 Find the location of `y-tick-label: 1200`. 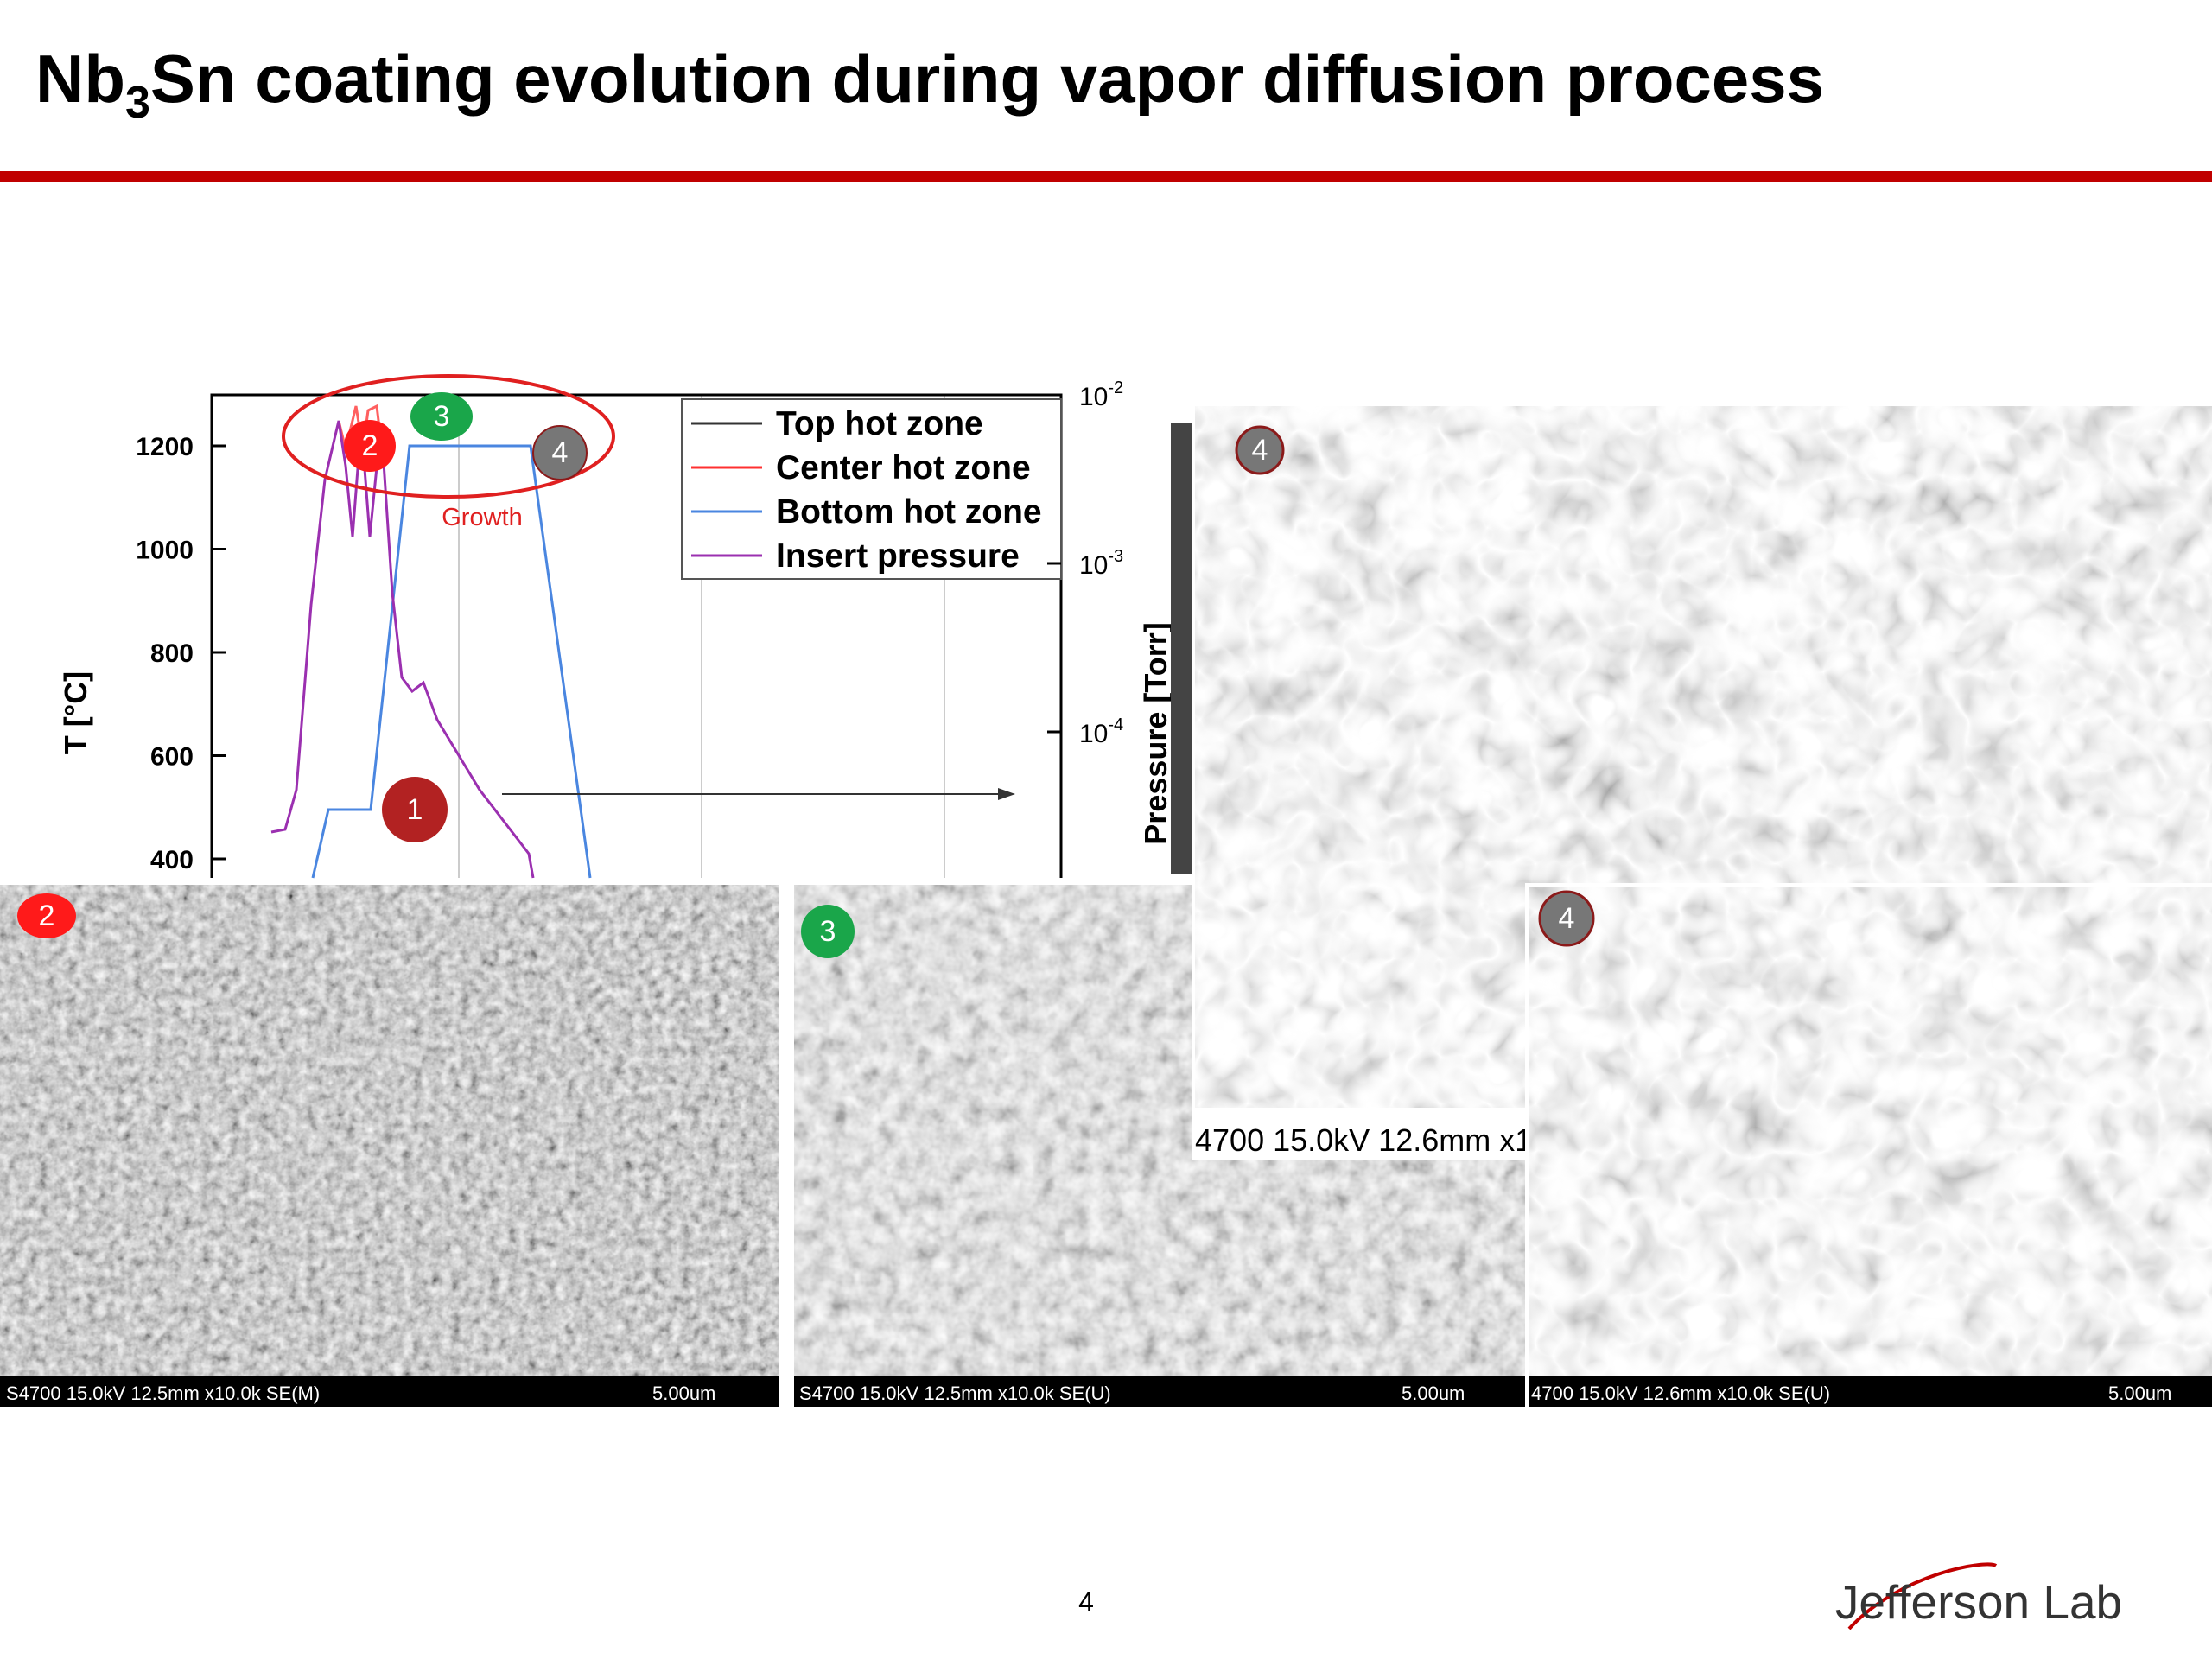

y-tick-label: 1200 is located at coordinates (165, 447).